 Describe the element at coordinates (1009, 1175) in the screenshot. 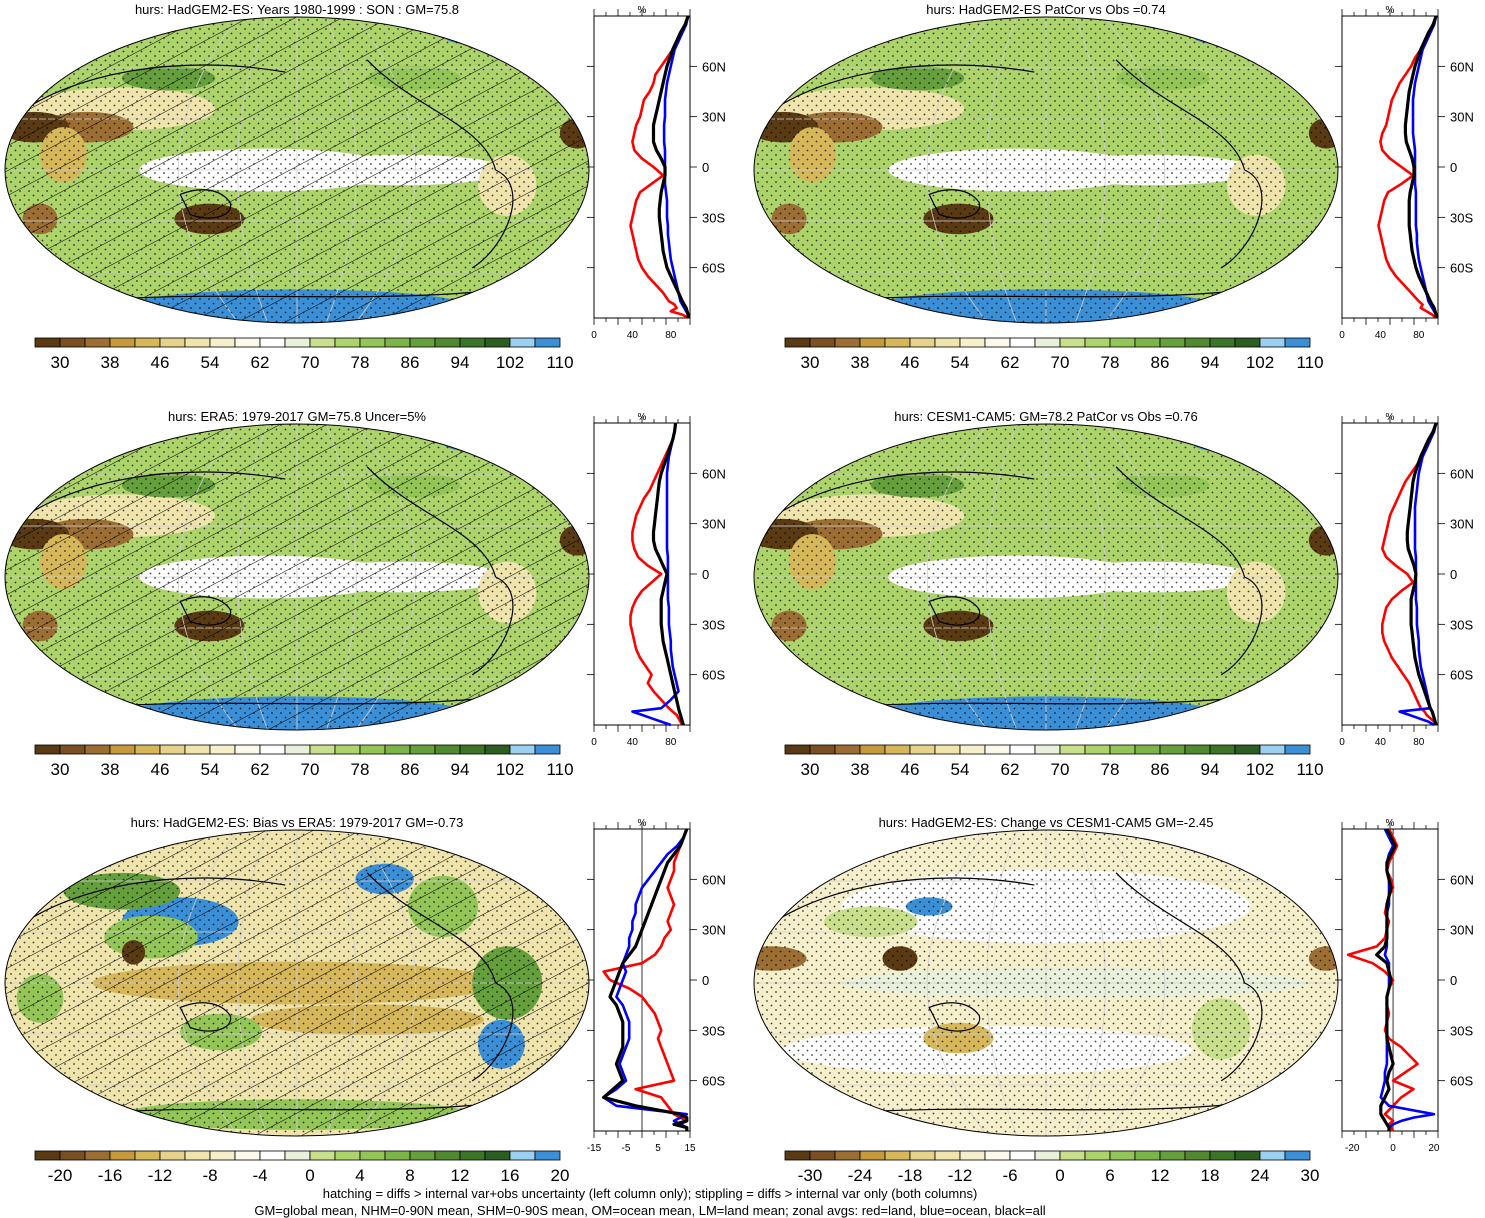

I see `colorbar-label: -6` at that location.